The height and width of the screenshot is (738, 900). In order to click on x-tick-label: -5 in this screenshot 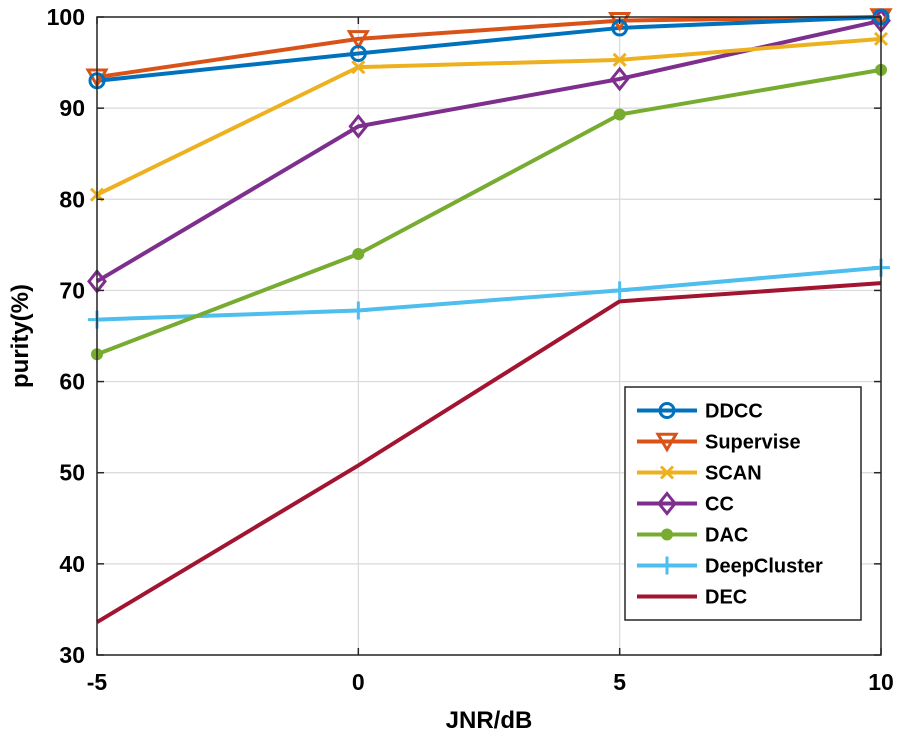, I will do `click(97, 682)`.